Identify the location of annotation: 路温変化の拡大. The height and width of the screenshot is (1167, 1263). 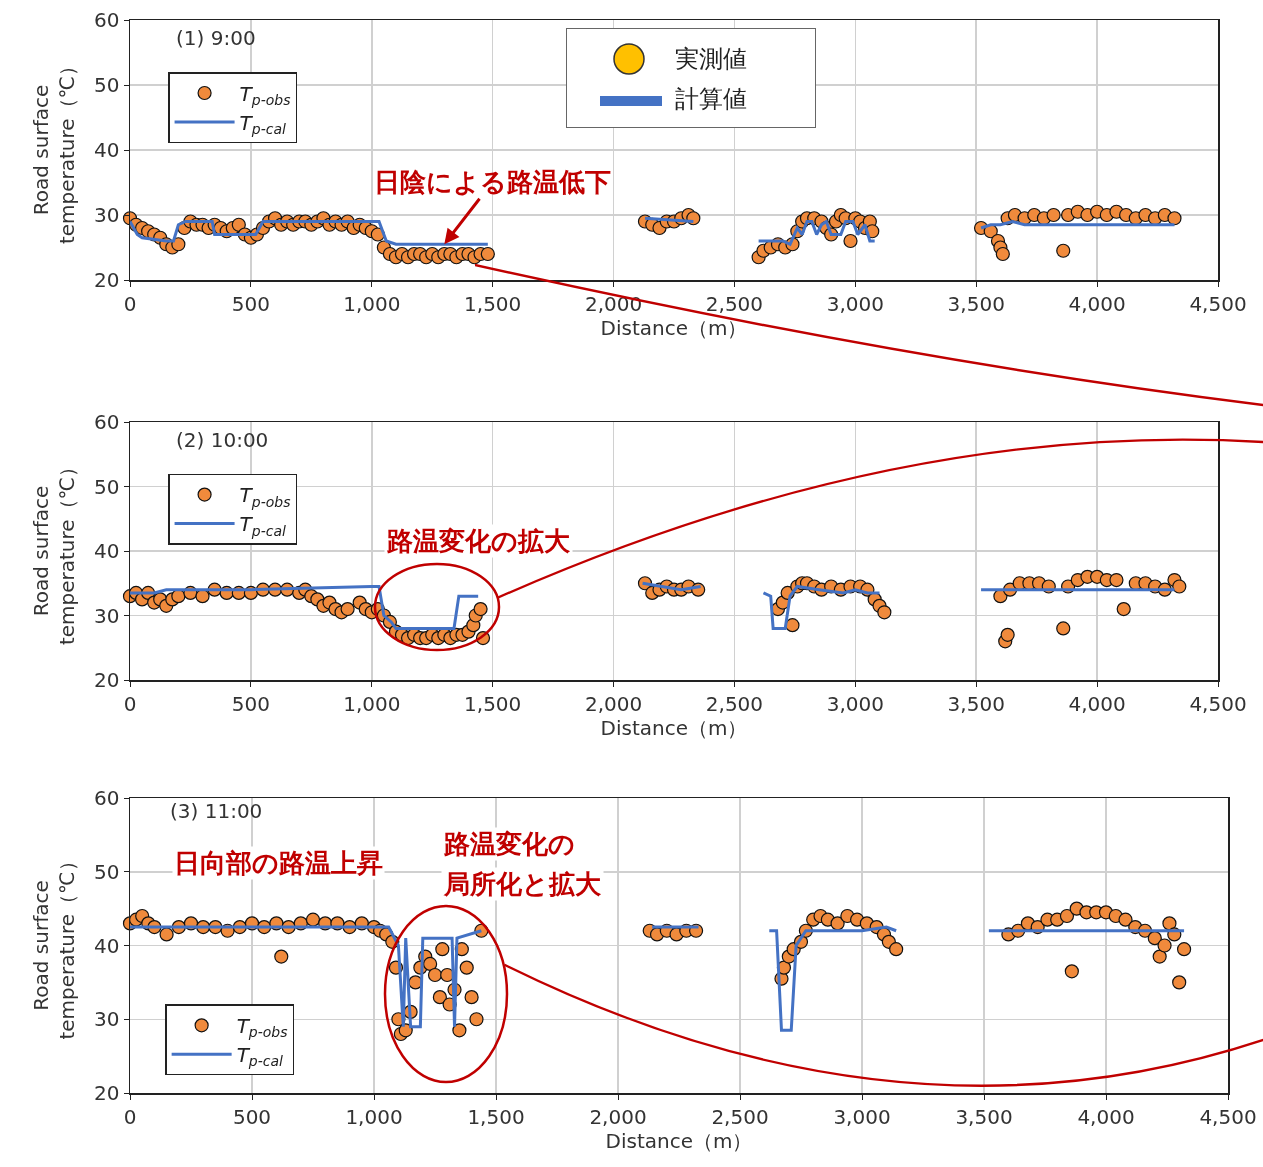
(478, 541).